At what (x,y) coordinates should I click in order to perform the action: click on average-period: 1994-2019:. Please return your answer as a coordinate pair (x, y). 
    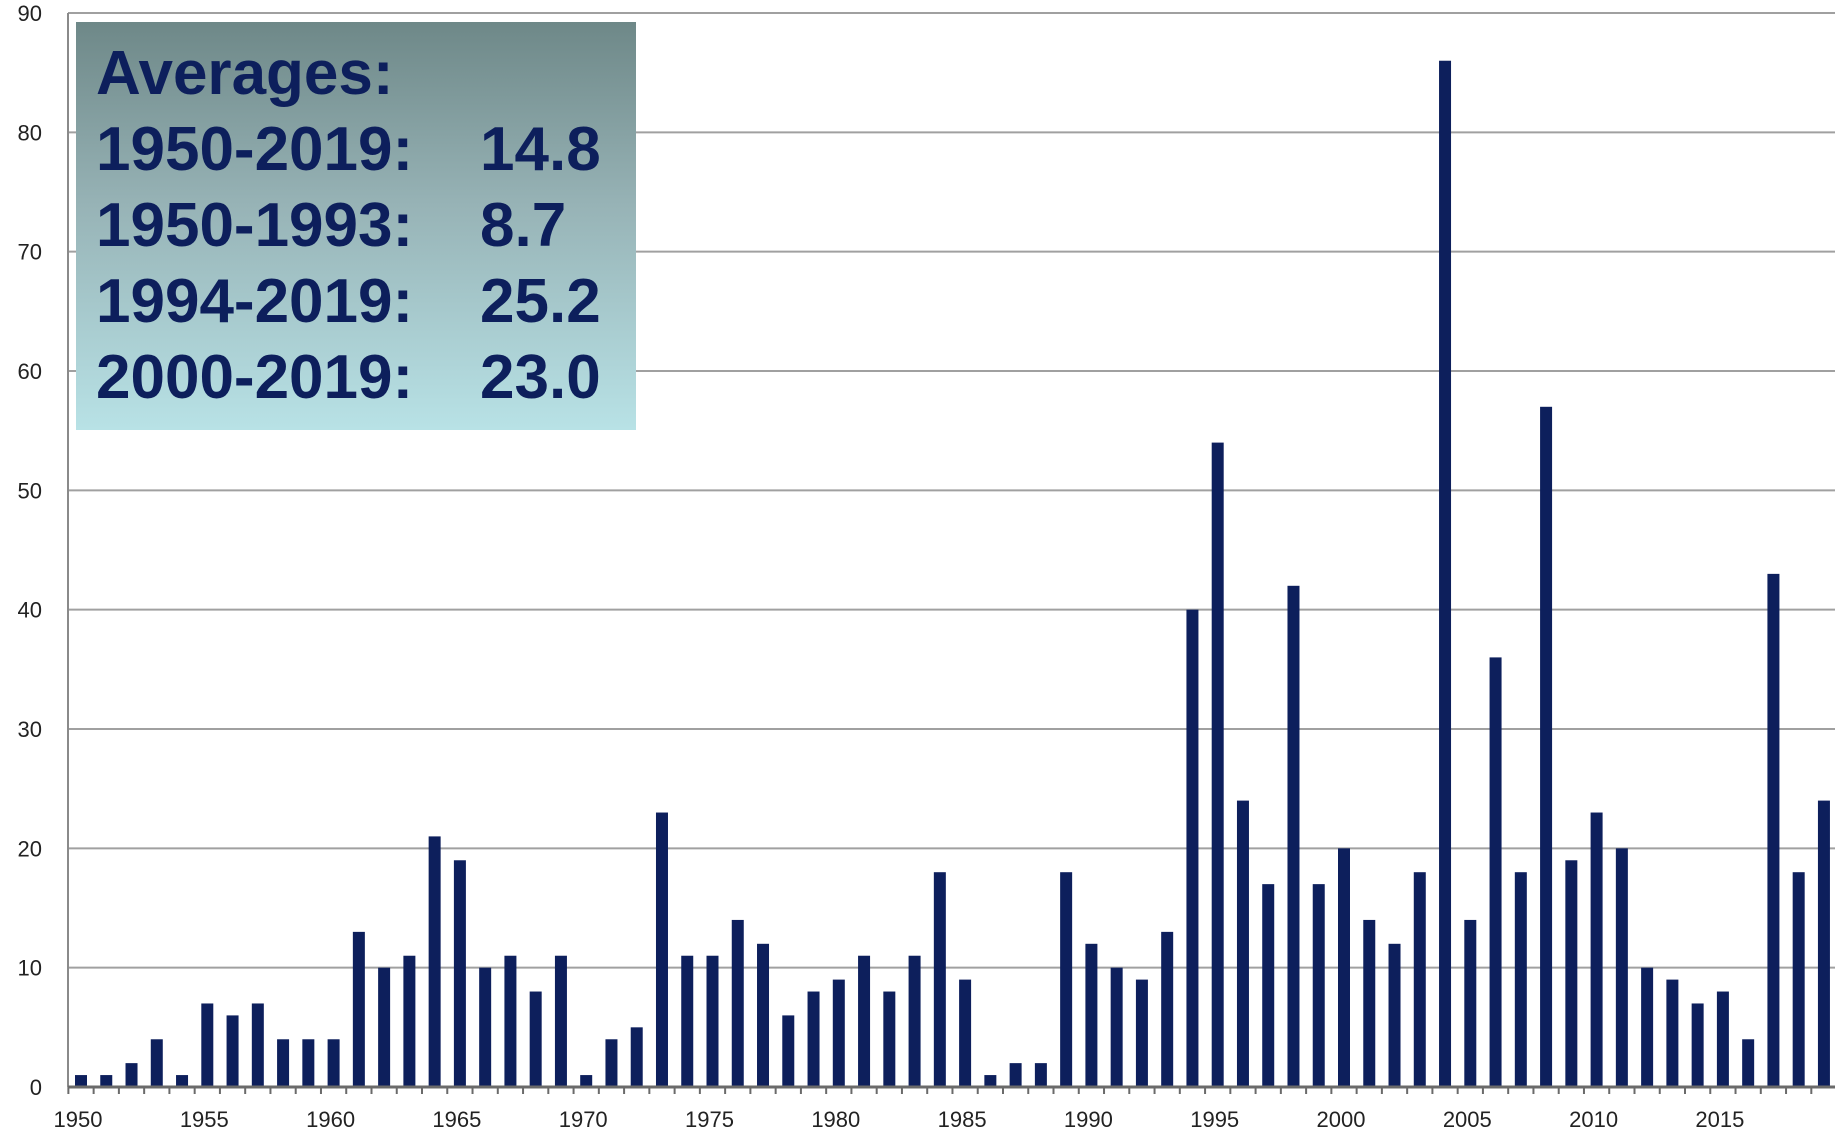
    Looking at the image, I should click on (255, 301).